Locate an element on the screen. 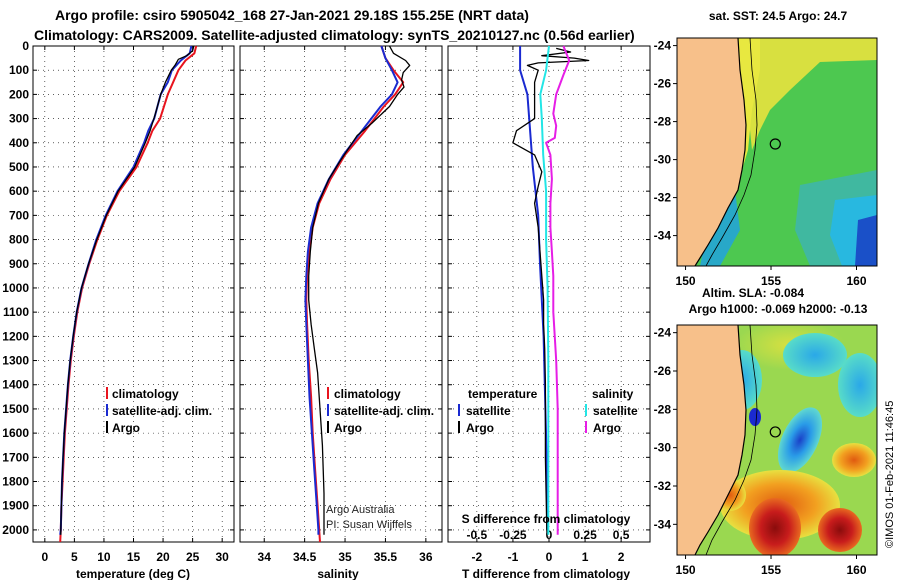 Image resolution: width=900 pixels, height=580 pixels. legend-label-temp-argo: Argo is located at coordinates (480, 428).